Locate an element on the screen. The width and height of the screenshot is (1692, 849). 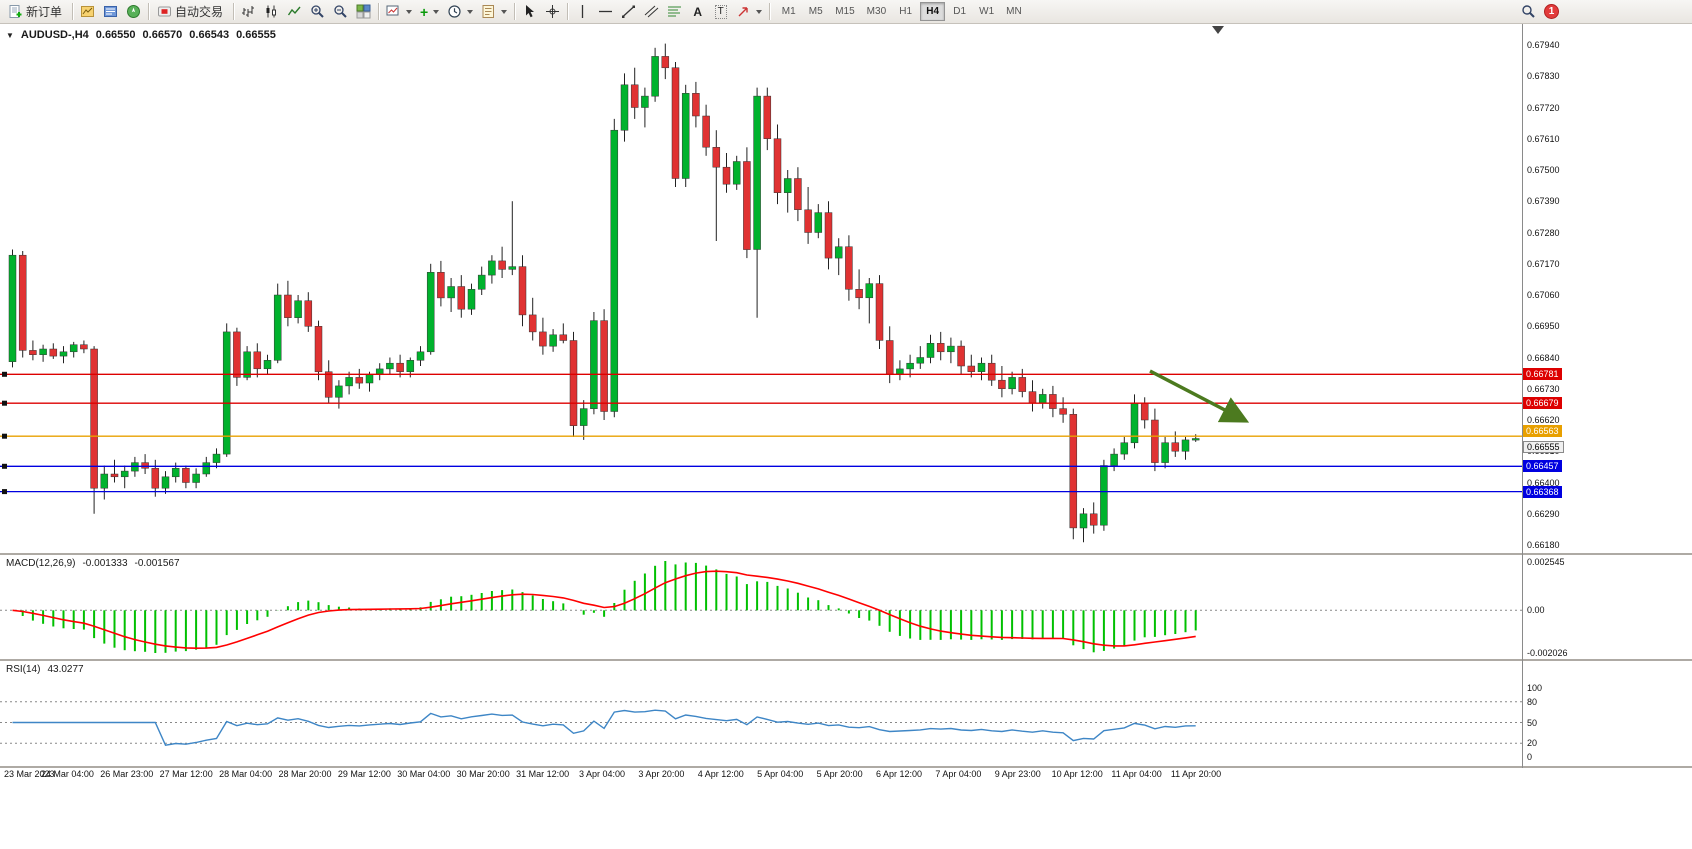
rsi-axis-label: 100 is located at coordinates (1535, 688).